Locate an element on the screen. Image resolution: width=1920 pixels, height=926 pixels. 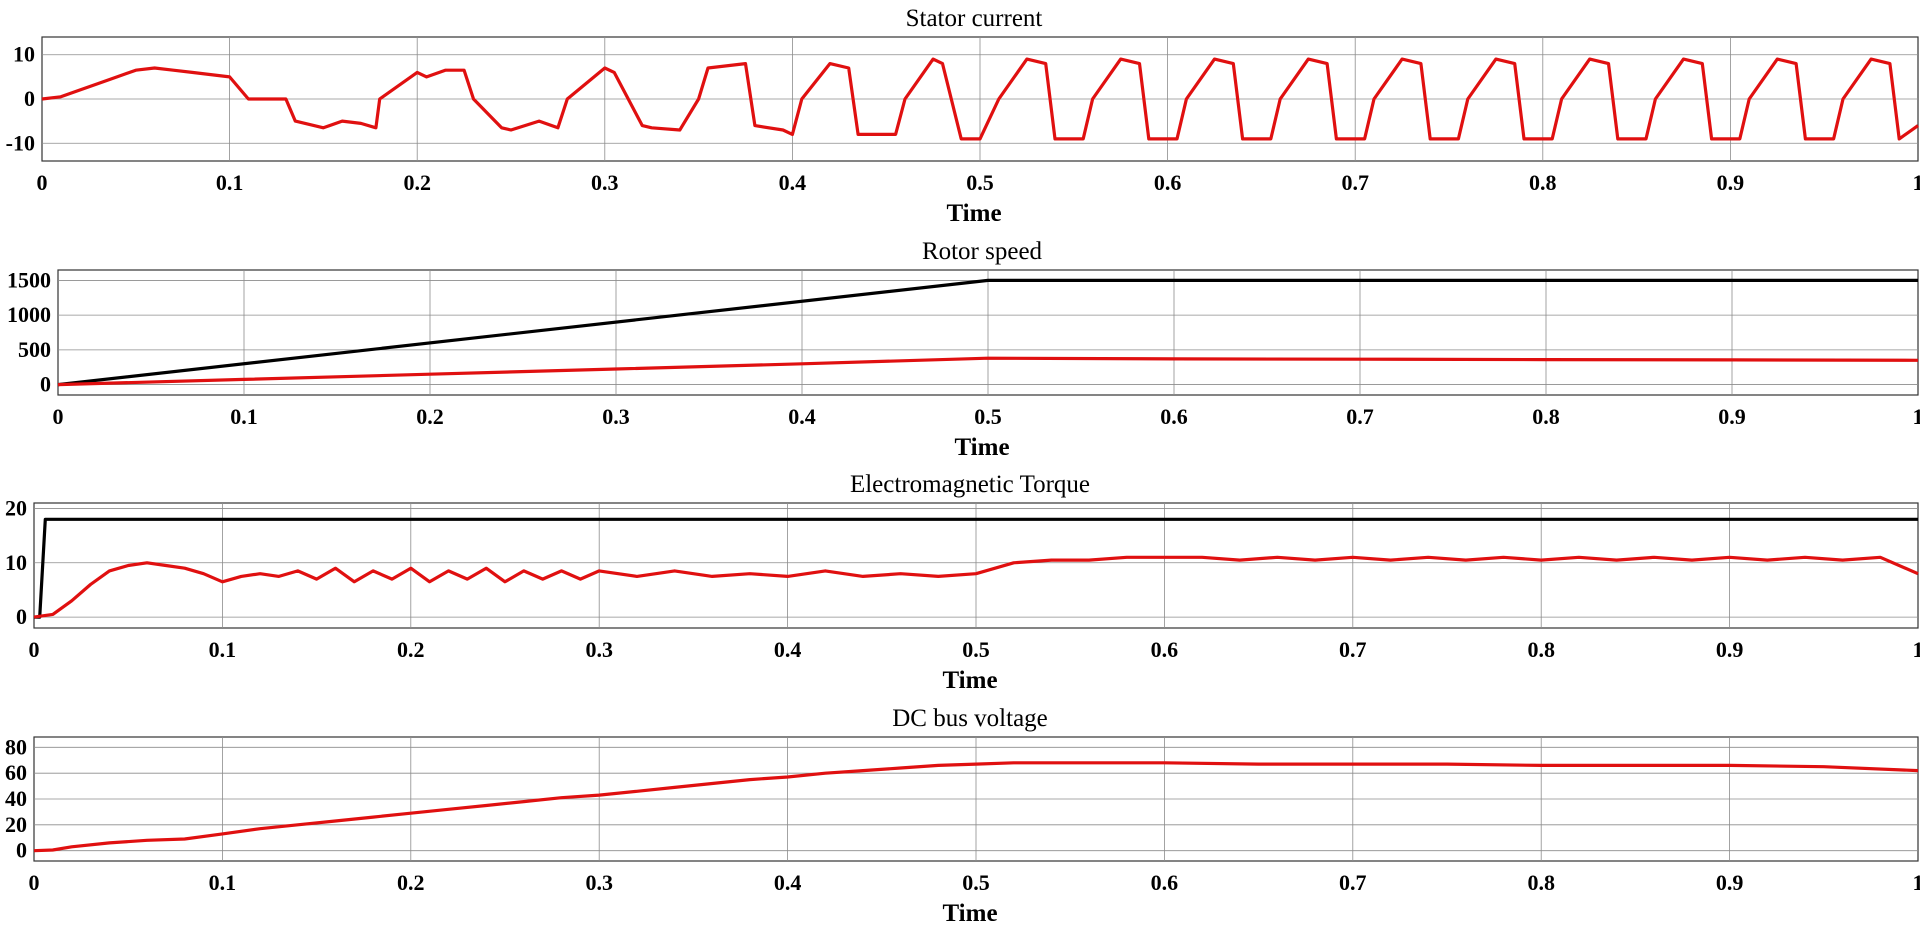
panel-title: Stator current is located at coordinates (974, 18).